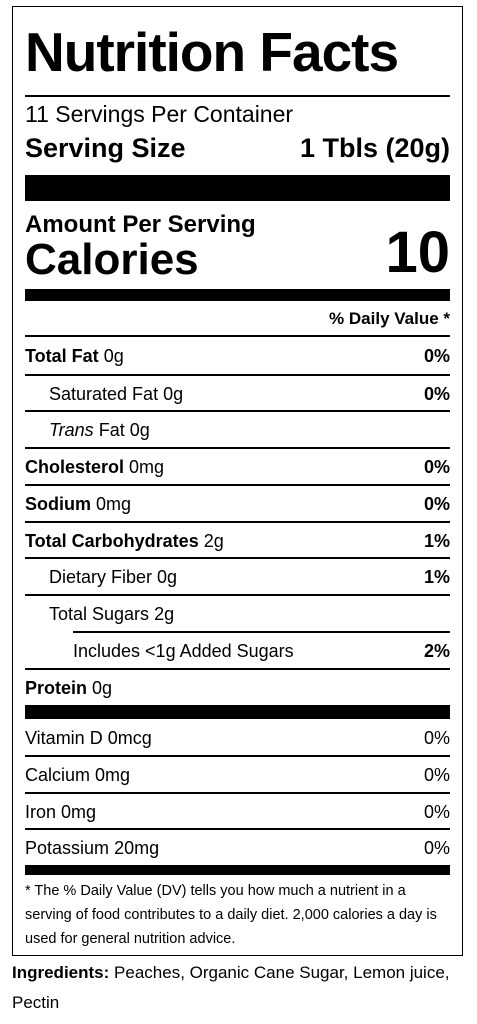 The height and width of the screenshot is (1024, 477). I want to click on nutrient-name: Total Sugars, so click(99, 613).